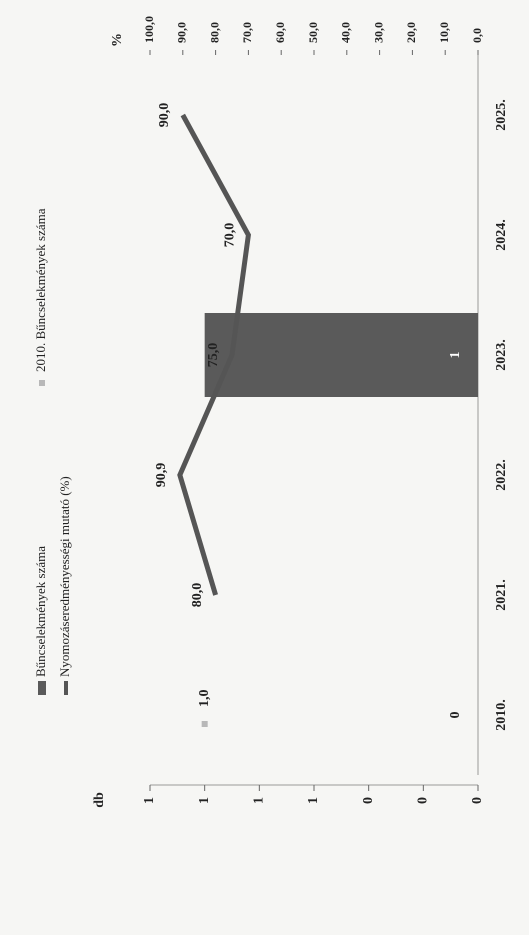 The image size is (529, 935). I want to click on y2-tick-label: 80,0, so click(214, 32).